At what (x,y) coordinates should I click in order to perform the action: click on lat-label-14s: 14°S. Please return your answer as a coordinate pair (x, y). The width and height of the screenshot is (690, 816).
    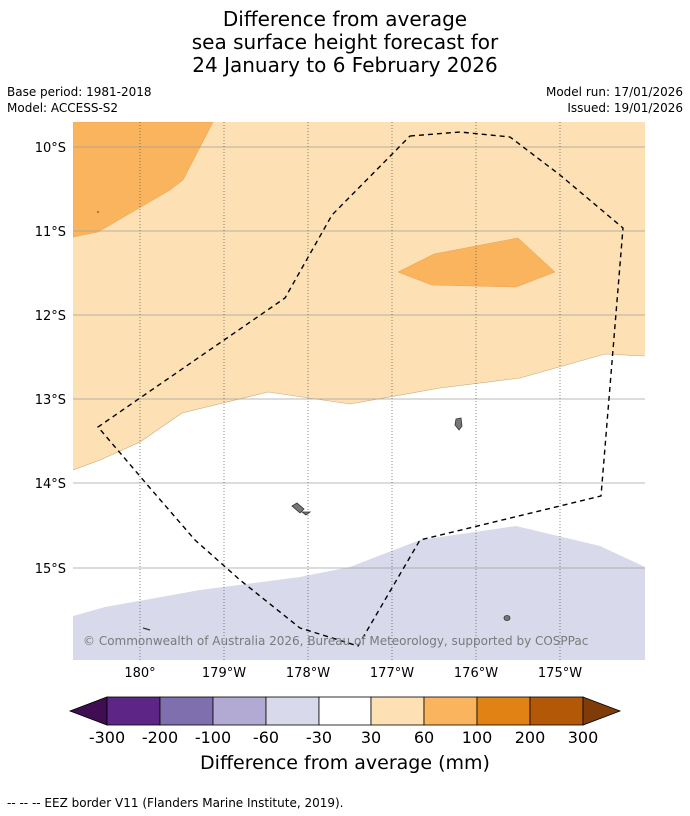
    Looking at the image, I should click on (50, 484).